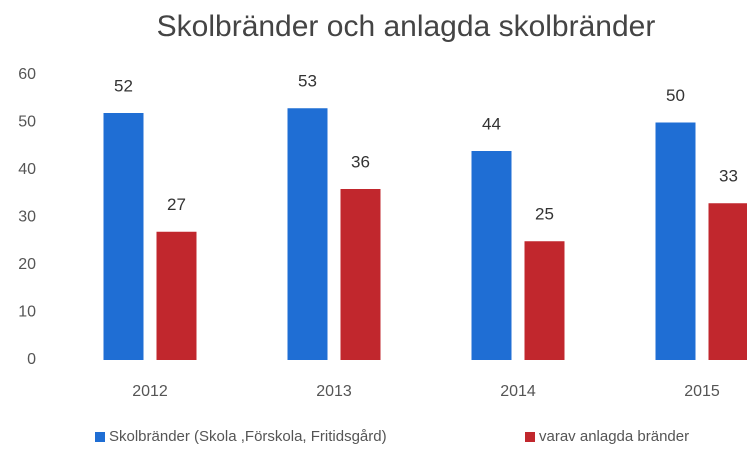 The height and width of the screenshot is (454, 747). Describe the element at coordinates (176, 204) in the screenshot. I see `value-label: 27` at that location.